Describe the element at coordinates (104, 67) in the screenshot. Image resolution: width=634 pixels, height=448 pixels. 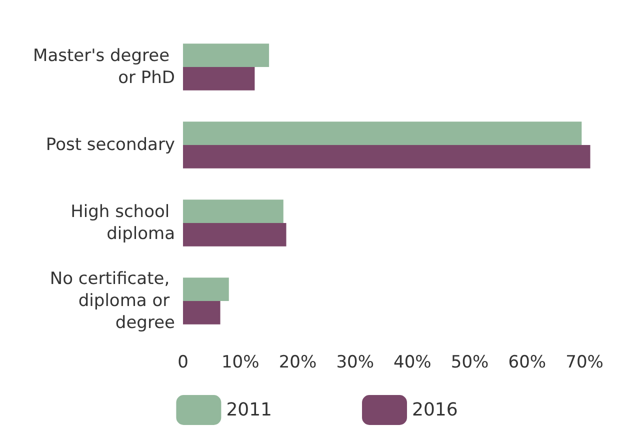
I see `y-tick-label: Master's degree or PhD` at that location.